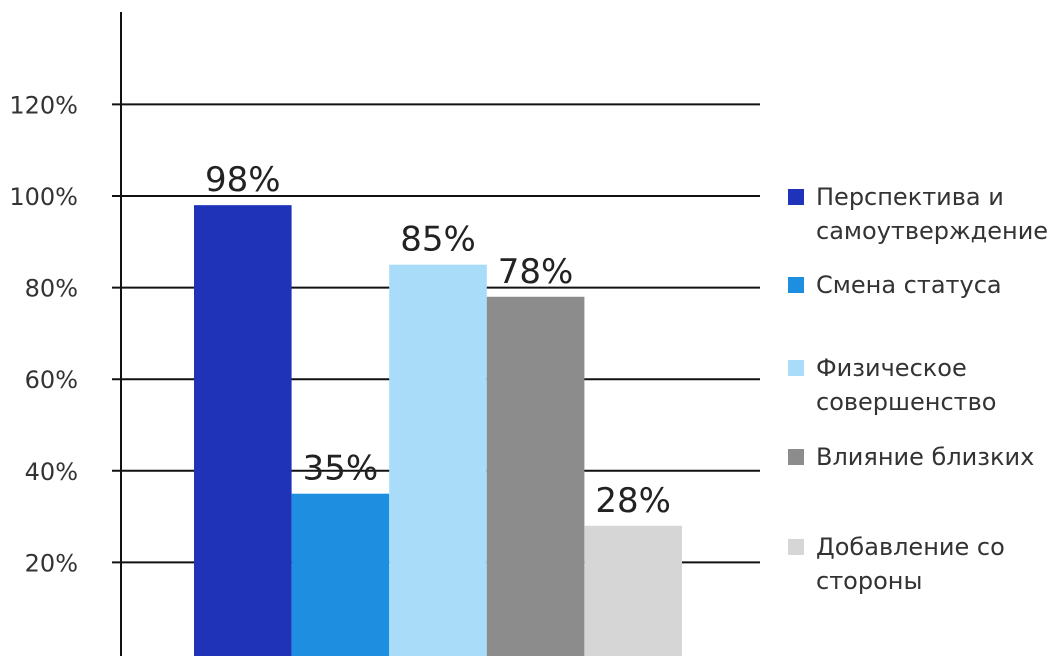  Describe the element at coordinates (51, 289) in the screenshot. I see `y-tick-label: 80%` at that location.